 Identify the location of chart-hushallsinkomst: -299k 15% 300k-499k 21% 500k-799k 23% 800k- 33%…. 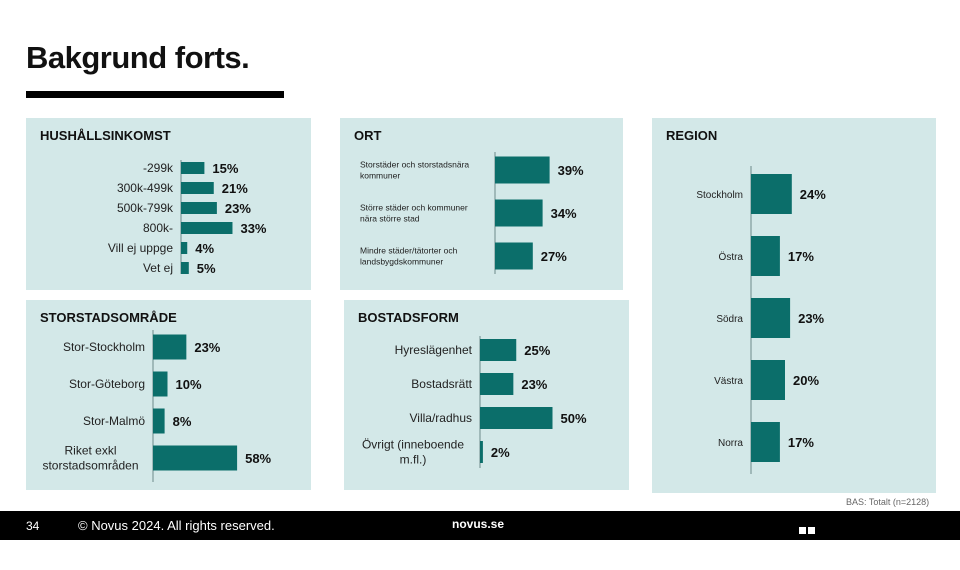
(187, 218).